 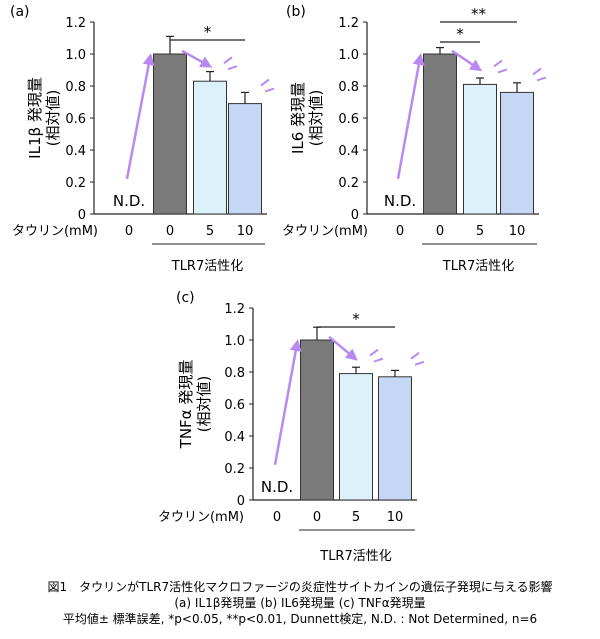 I want to click on panel-label: (b), so click(x=296, y=12).